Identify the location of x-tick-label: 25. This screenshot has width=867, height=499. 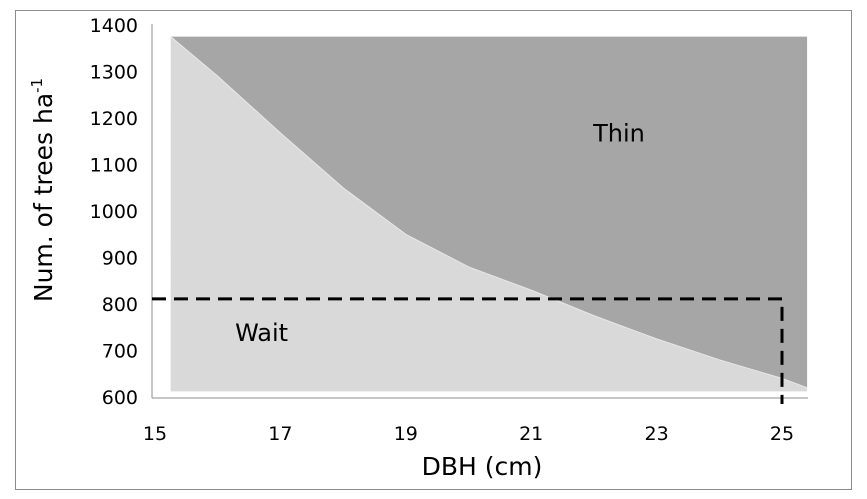
(782, 434).